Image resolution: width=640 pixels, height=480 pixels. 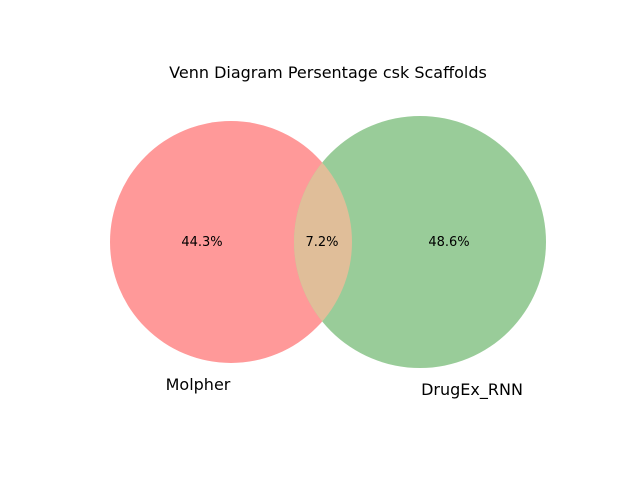 What do you see at coordinates (321, 242) in the screenshot?
I see `intersection-value: 7.2%` at bounding box center [321, 242].